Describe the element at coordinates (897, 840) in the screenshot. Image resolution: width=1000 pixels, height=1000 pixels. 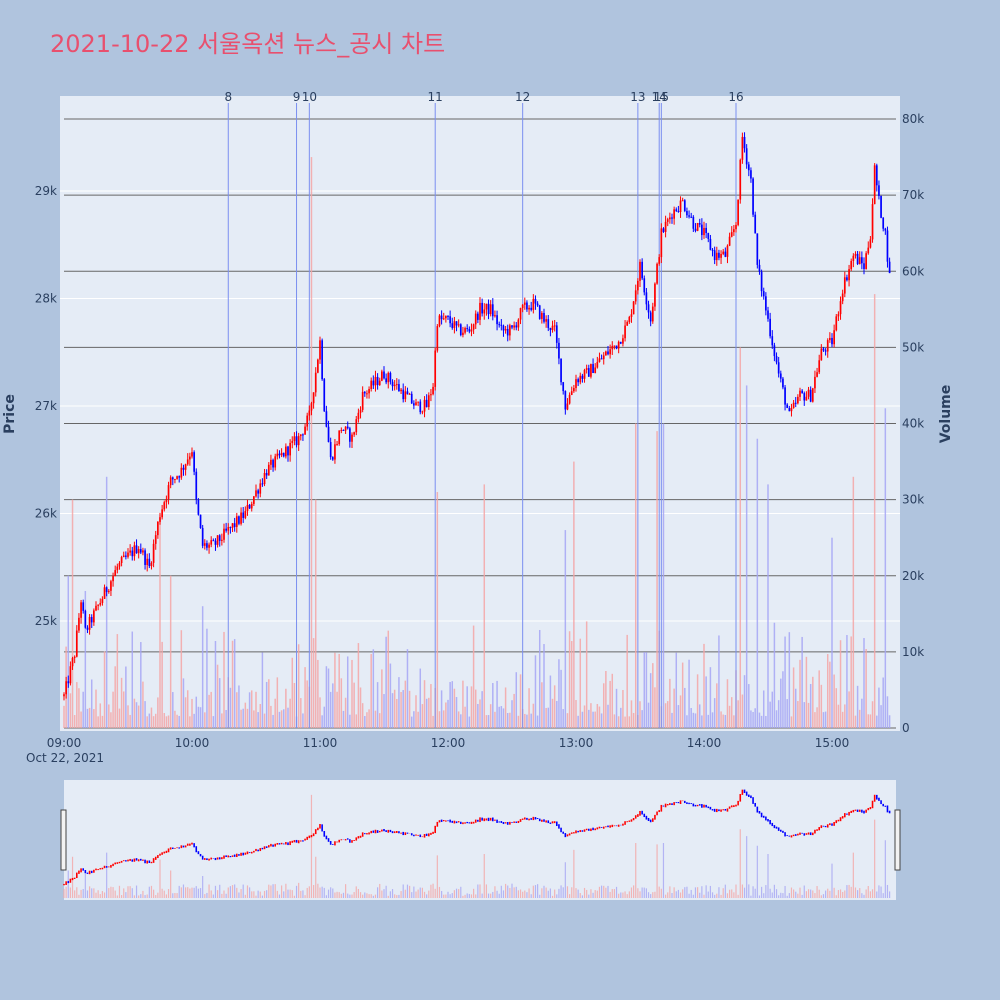
I see `range-slider-right-handle` at that location.